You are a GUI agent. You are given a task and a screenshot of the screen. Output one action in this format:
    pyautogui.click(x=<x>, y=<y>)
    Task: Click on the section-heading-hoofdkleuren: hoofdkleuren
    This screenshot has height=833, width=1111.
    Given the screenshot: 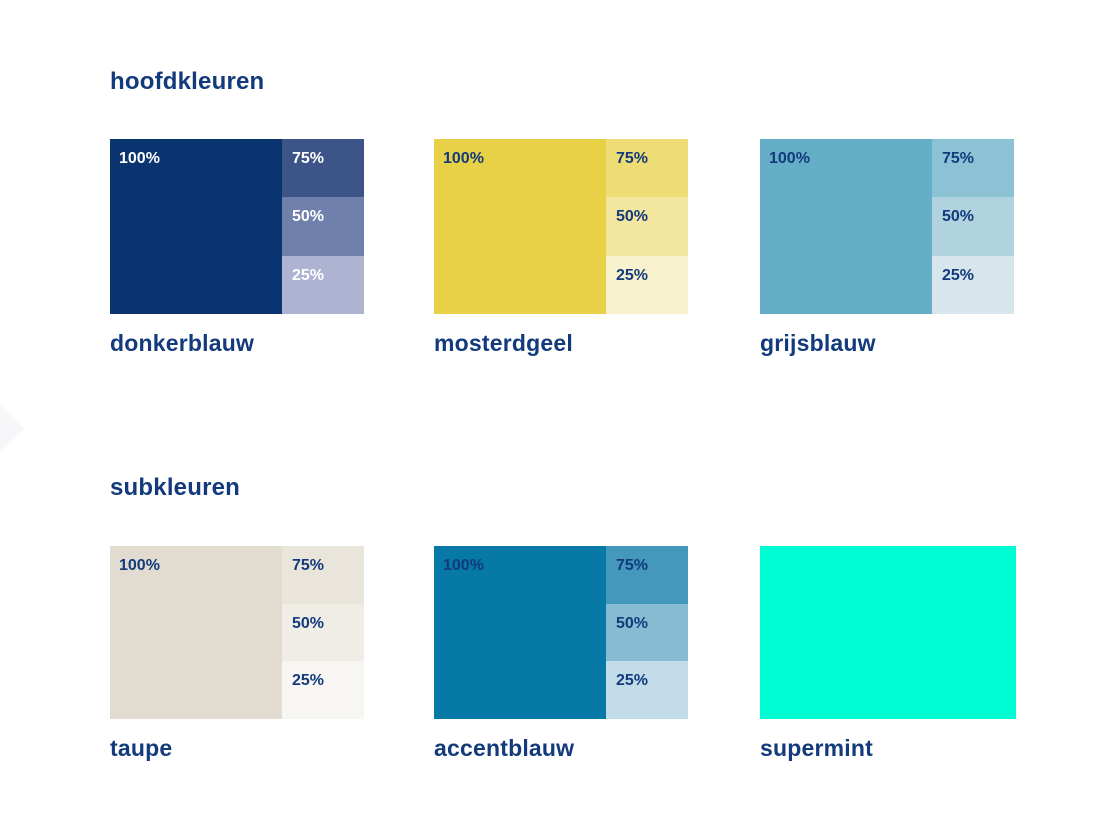 What is the action you would take?
    pyautogui.click(x=187, y=81)
    